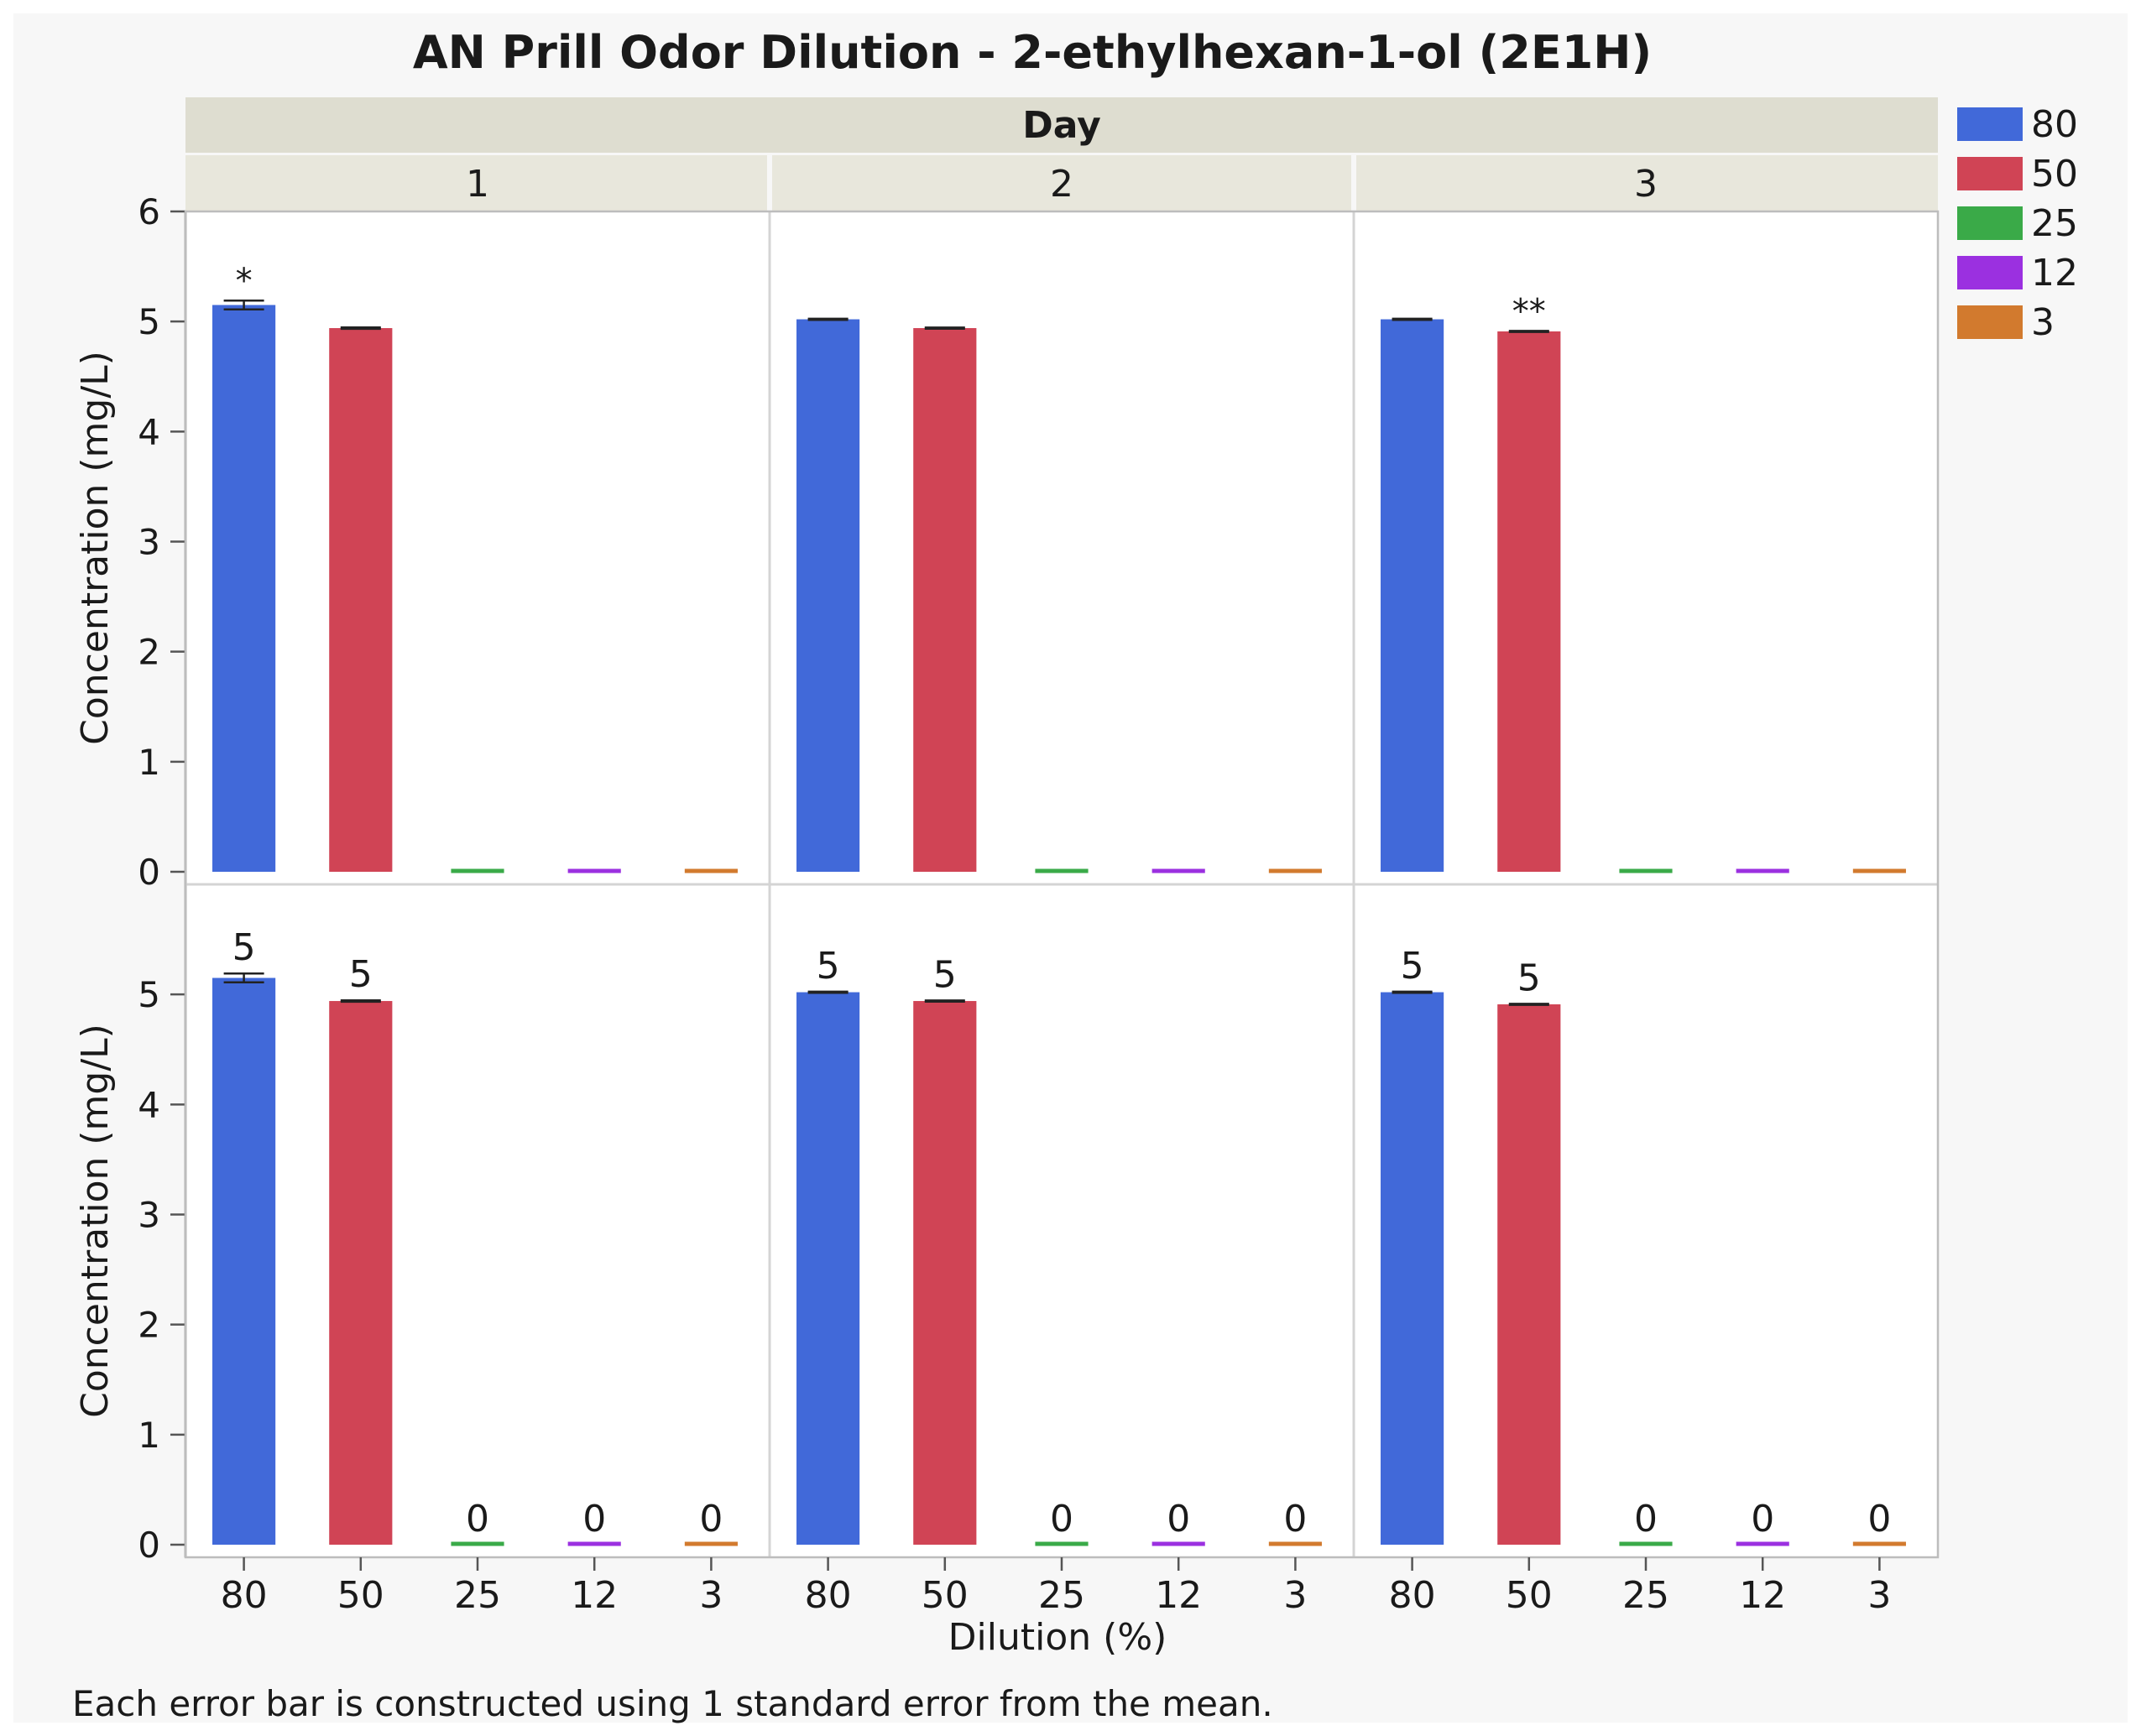  I want to click on x-axis-label: Dilution (%), so click(1057, 1638).